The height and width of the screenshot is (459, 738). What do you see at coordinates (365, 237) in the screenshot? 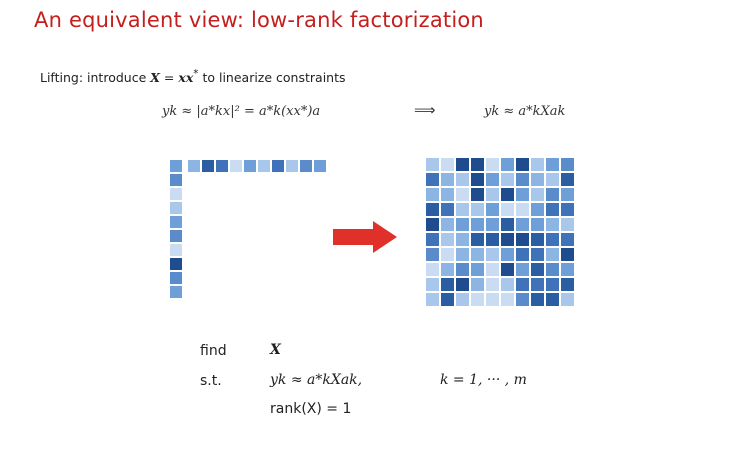
I see `right-arrow-icon` at bounding box center [365, 237].